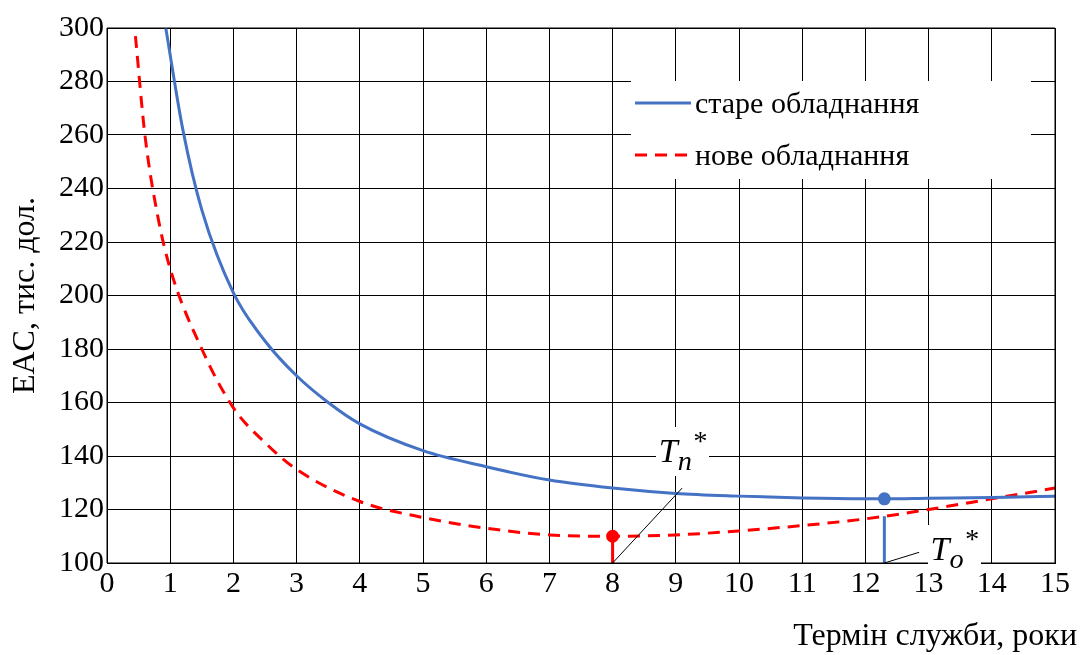 The height and width of the screenshot is (655, 1081). I want to click on x-tick-label: 3, so click(297, 581).